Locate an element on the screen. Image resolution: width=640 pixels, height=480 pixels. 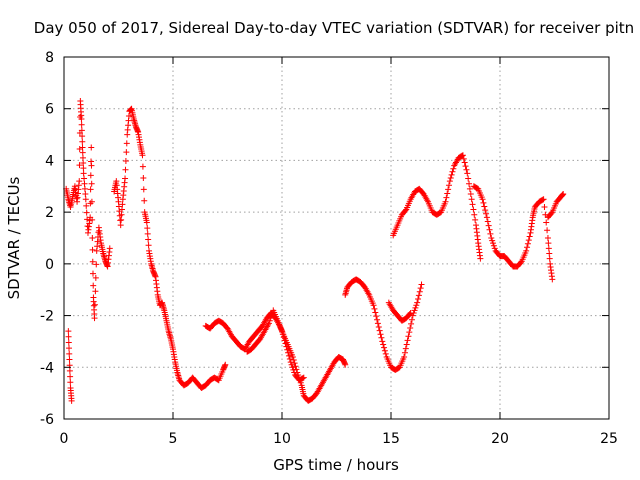
x-tick-labels: 0 5 10 15 20 25 is located at coordinates (339, 439).